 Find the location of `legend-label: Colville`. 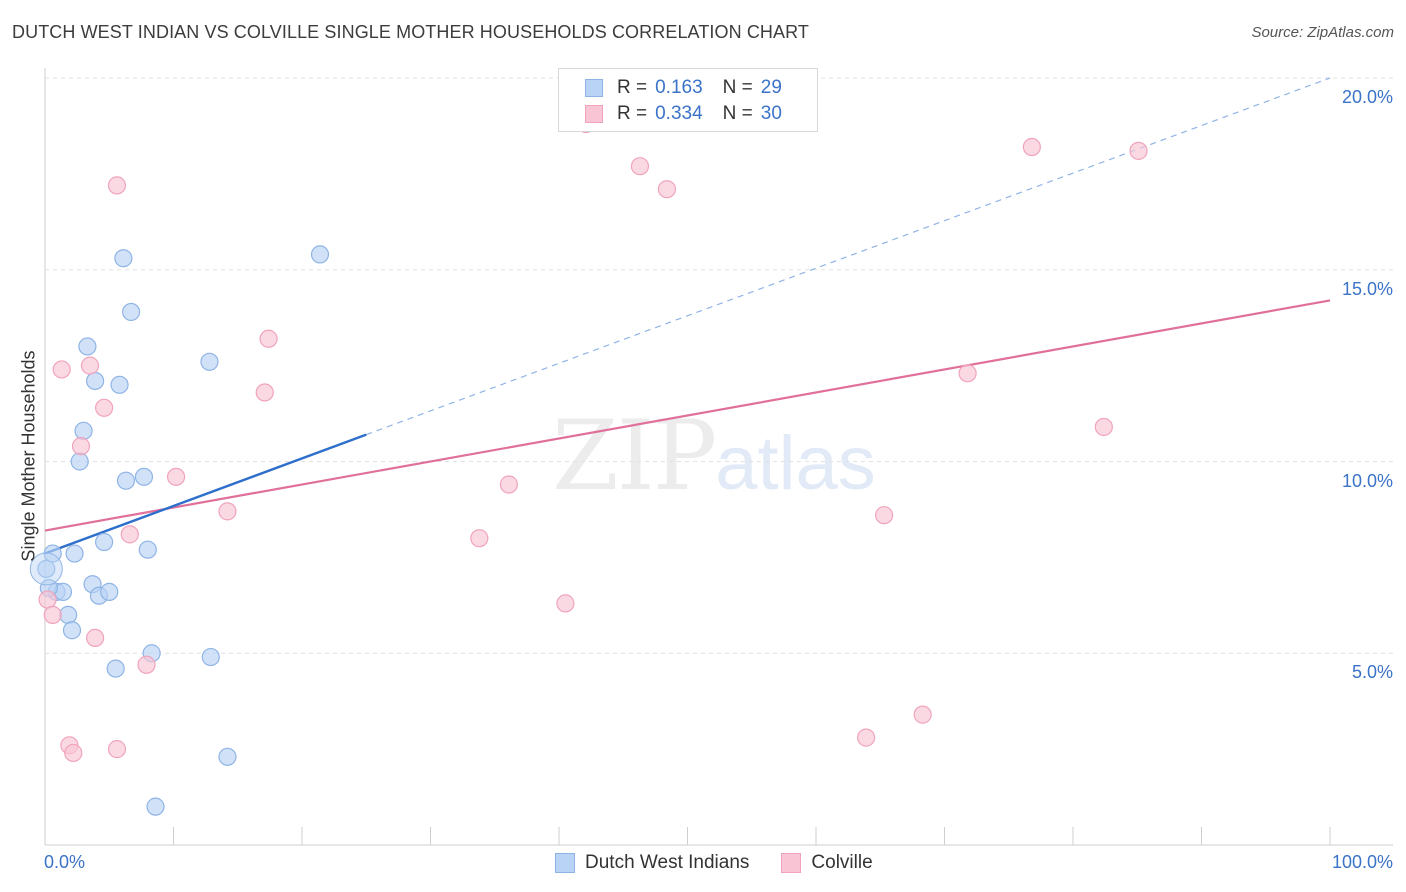

legend-label: Colville is located at coordinates (842, 862).